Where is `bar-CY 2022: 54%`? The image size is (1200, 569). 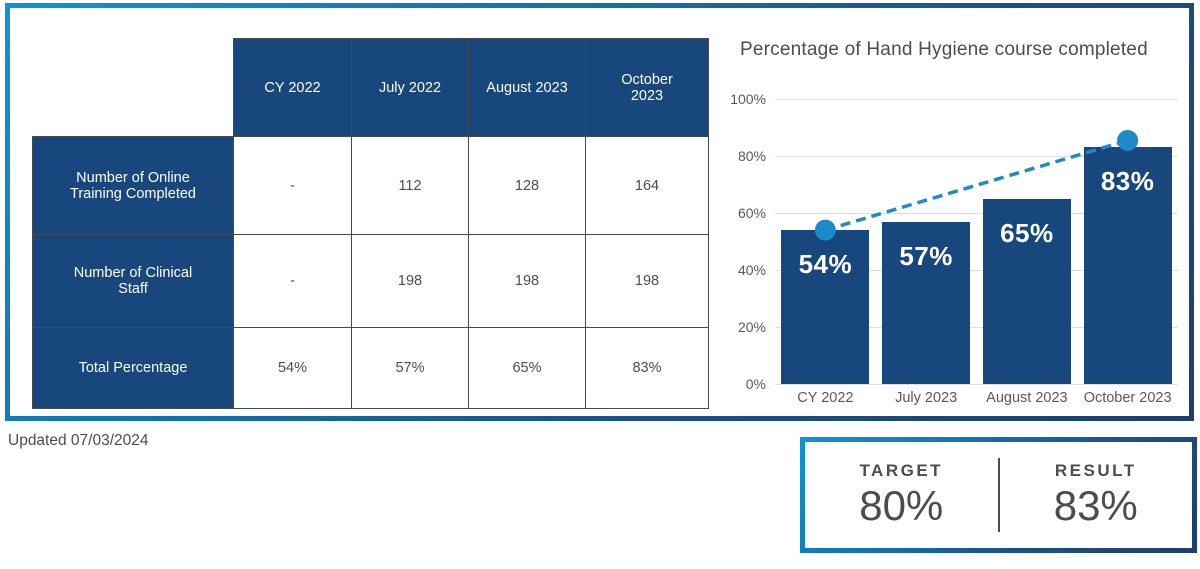
bar-CY 2022: 54% is located at coordinates (825, 307).